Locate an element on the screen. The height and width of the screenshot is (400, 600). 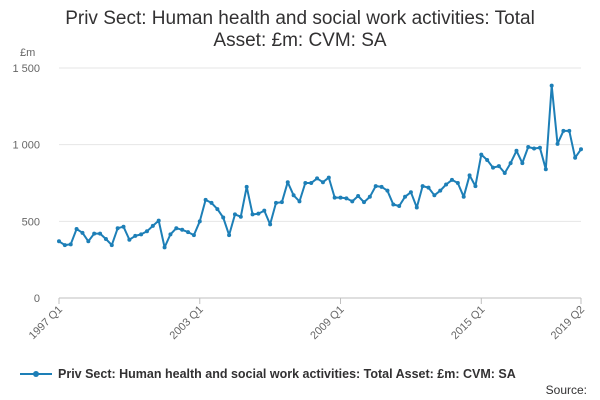
legend-swatch-icon is located at coordinates (36, 374).